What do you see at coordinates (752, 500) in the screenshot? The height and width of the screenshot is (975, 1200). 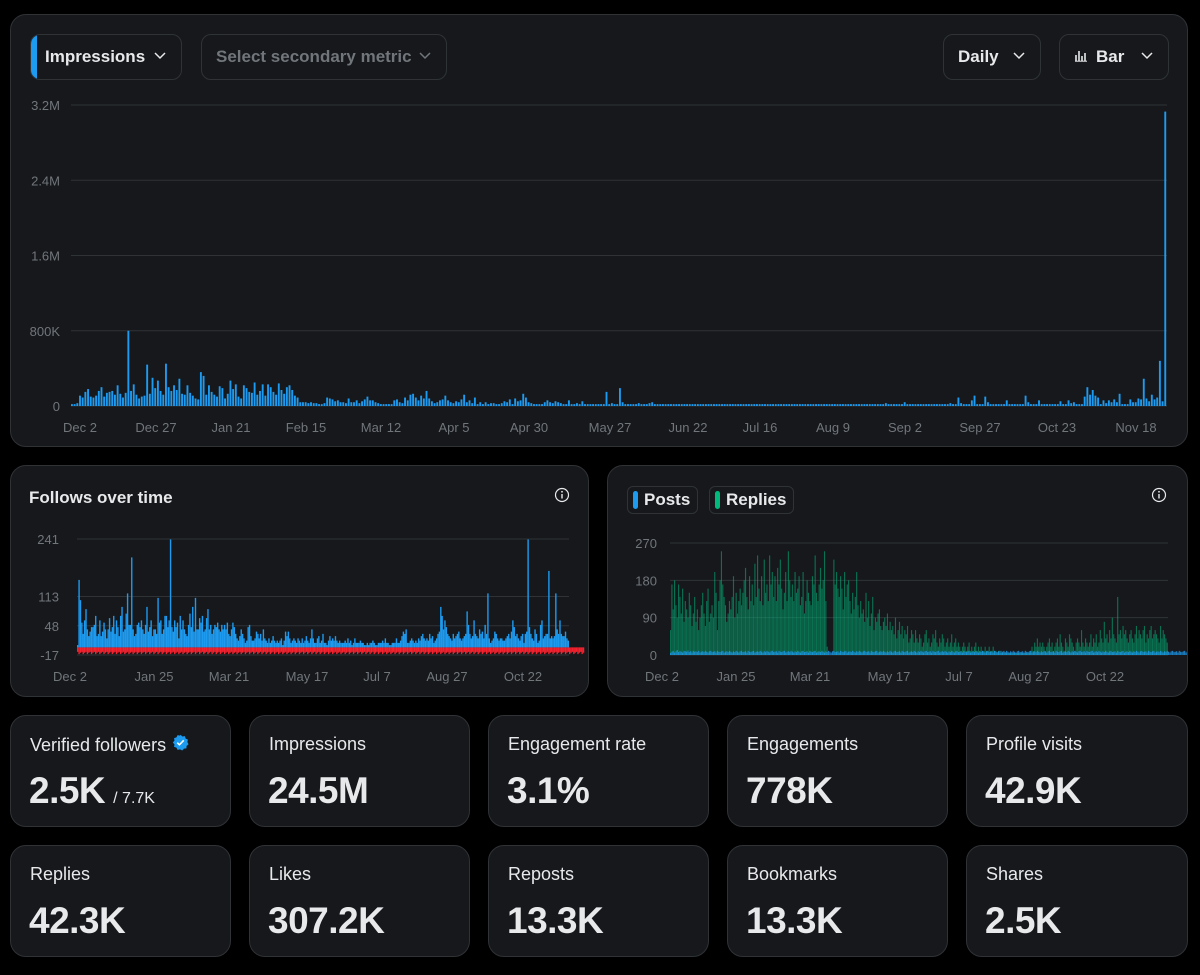 I see `legend-replies: Replies` at bounding box center [752, 500].